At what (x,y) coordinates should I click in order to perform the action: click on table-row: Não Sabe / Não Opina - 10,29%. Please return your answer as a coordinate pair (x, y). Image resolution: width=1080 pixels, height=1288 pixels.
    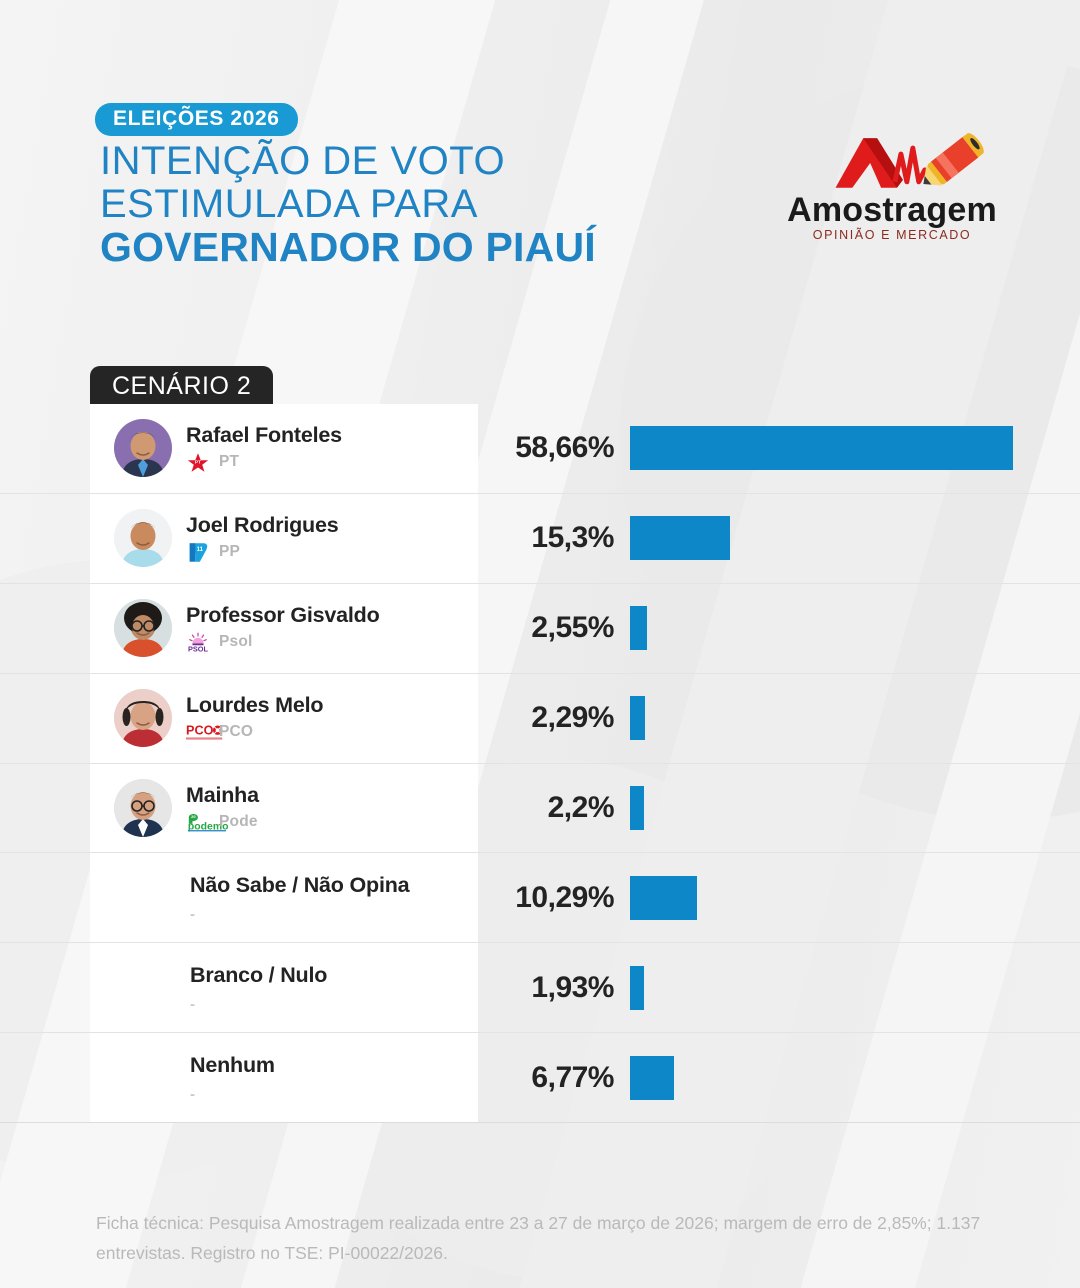
    Looking at the image, I should click on (540, 898).